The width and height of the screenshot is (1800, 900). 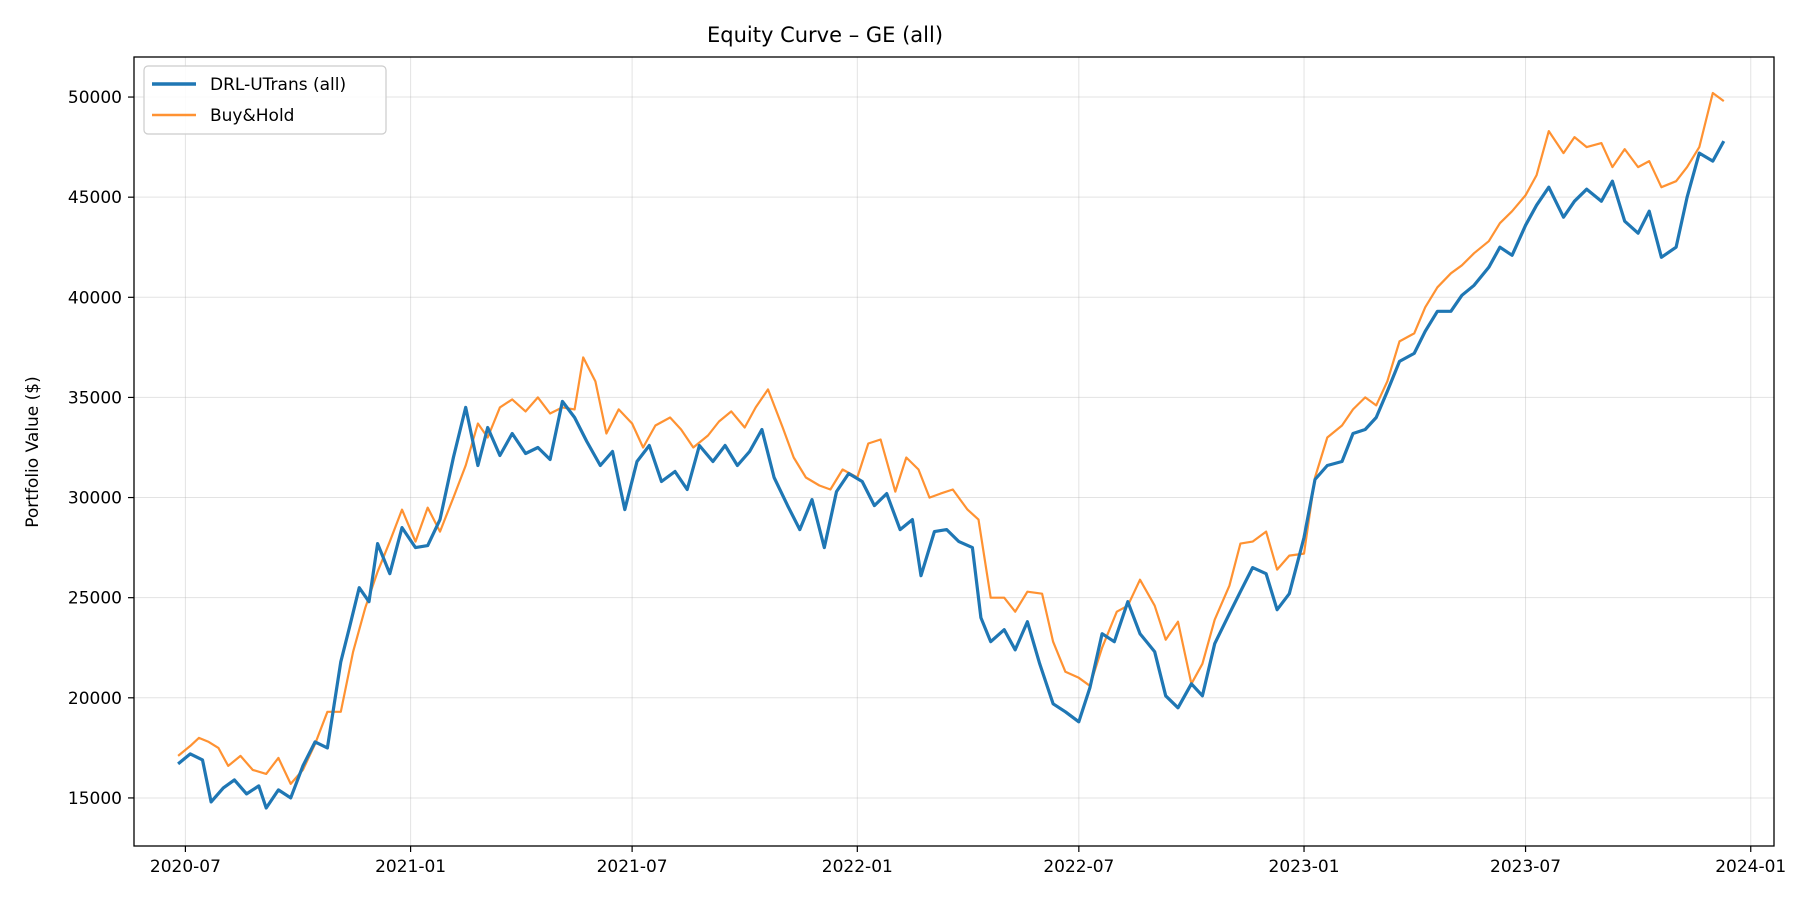 I want to click on y-tick-label: 20000, so click(x=95, y=699).